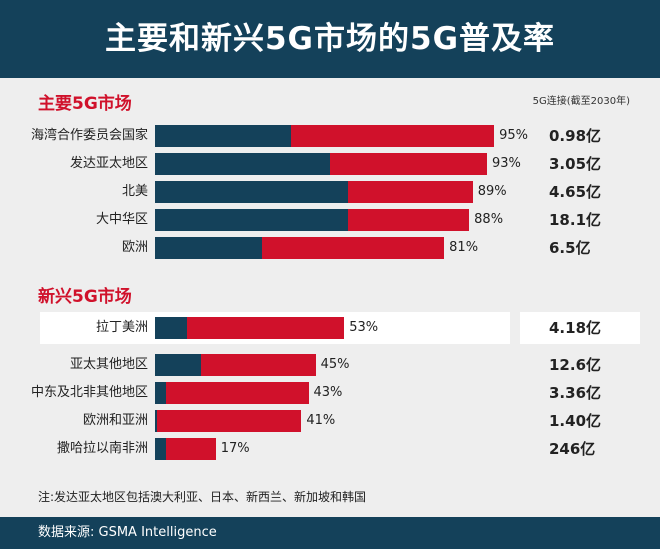  I want to click on section-title-major: 主要5G市场, so click(85, 104).